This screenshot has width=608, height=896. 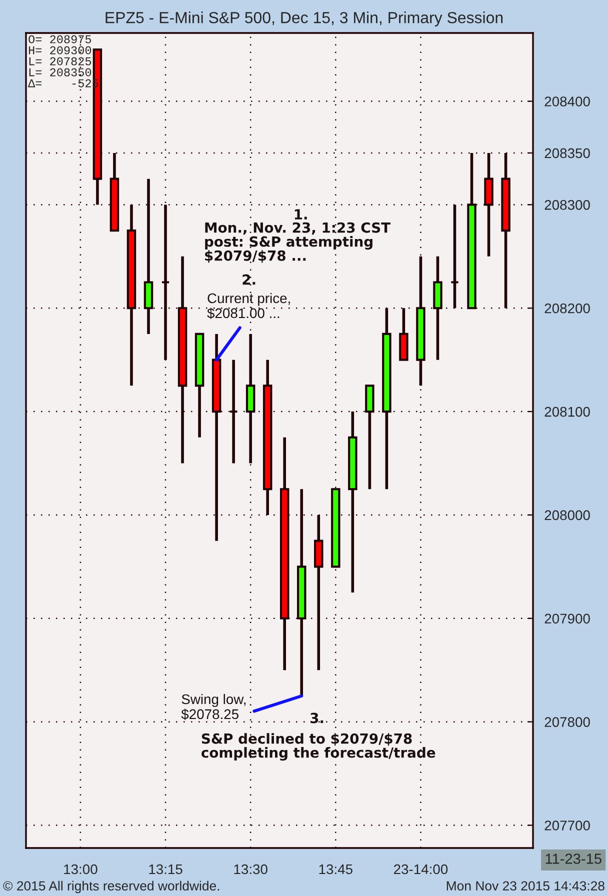 I want to click on text: Mon Nov 23 2015 14:43:28, so click(x=525, y=886).